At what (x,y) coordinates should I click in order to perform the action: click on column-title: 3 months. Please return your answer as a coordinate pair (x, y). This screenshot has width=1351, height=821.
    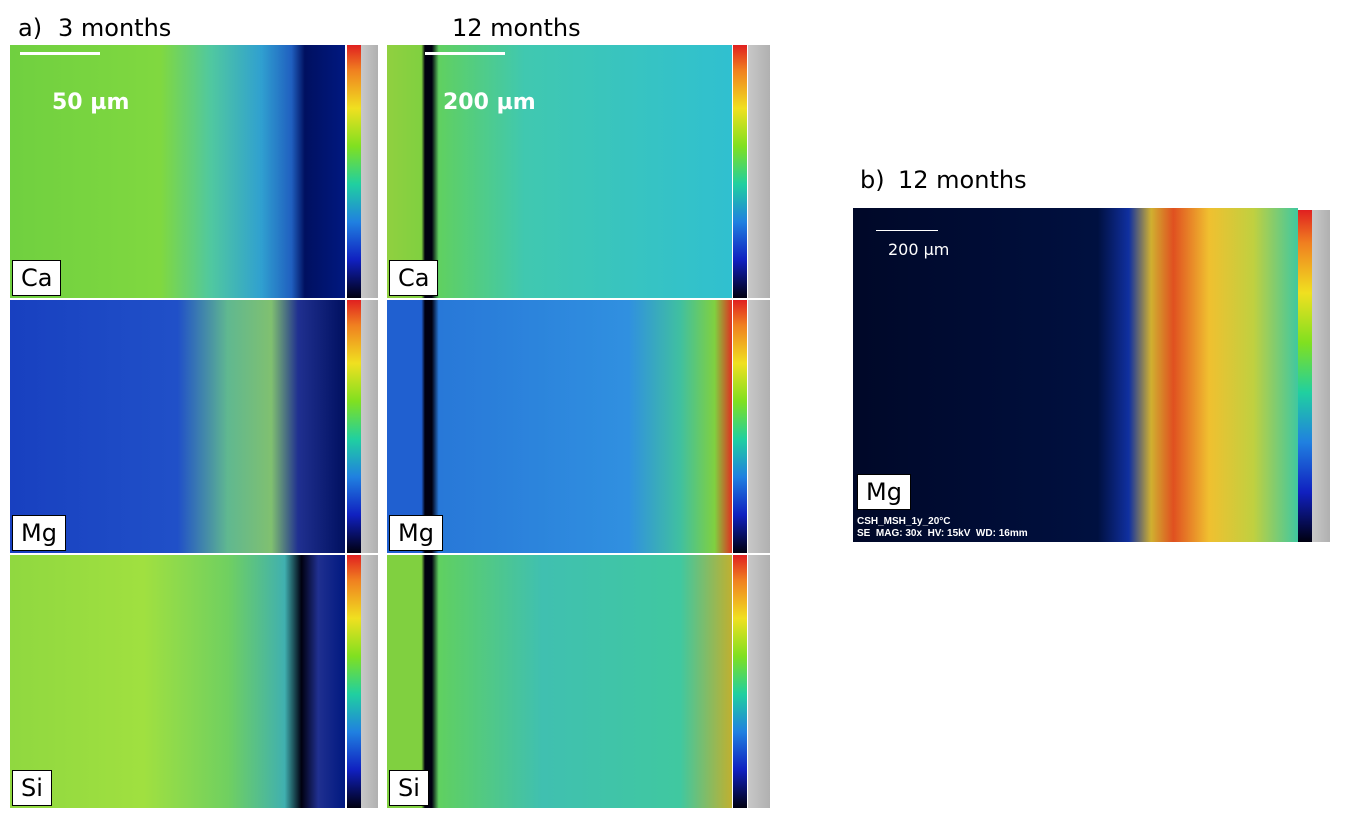
    Looking at the image, I should click on (115, 28).